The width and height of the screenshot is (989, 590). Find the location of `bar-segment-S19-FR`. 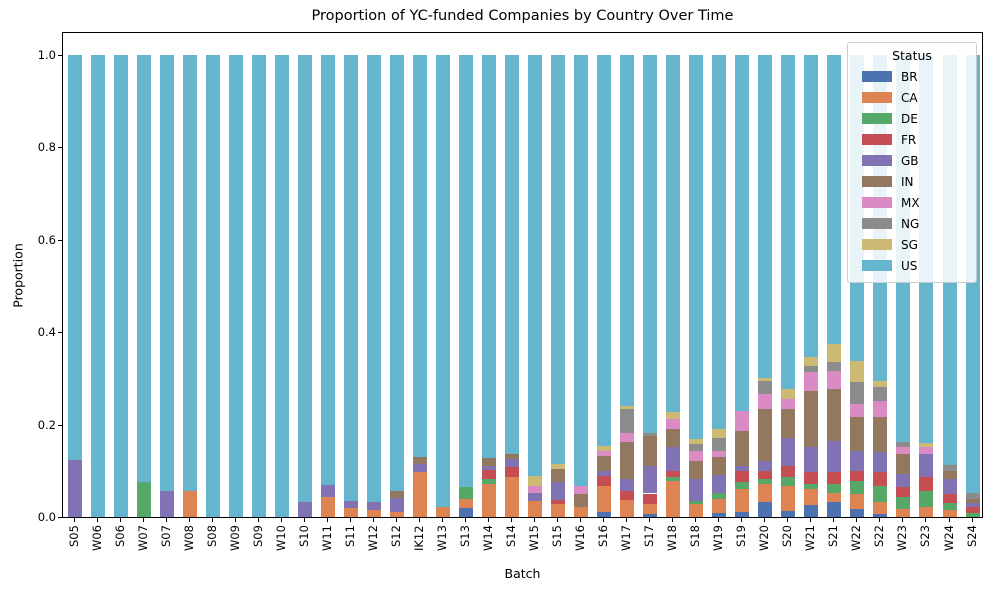

bar-segment-S19-FR is located at coordinates (742, 476).